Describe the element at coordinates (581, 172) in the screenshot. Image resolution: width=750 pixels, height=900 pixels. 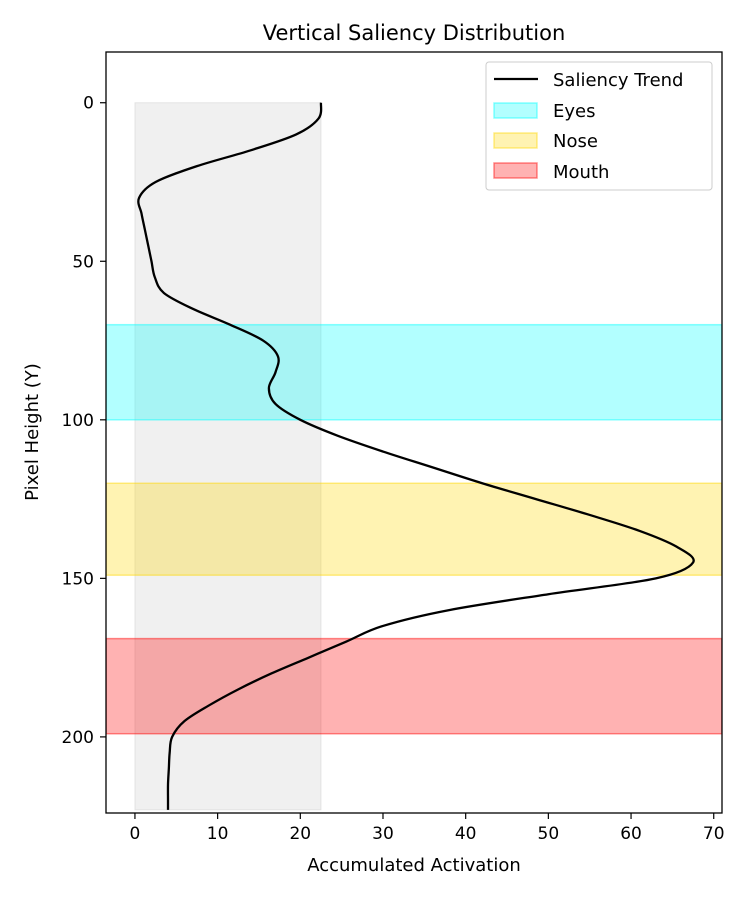
I see `legend-label-mouth: Mouth` at that location.